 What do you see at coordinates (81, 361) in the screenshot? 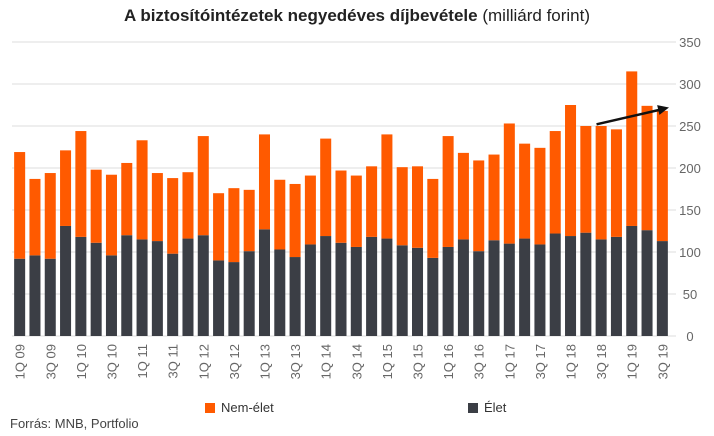
I see `x-tick-label: 1Q 10` at bounding box center [81, 361].